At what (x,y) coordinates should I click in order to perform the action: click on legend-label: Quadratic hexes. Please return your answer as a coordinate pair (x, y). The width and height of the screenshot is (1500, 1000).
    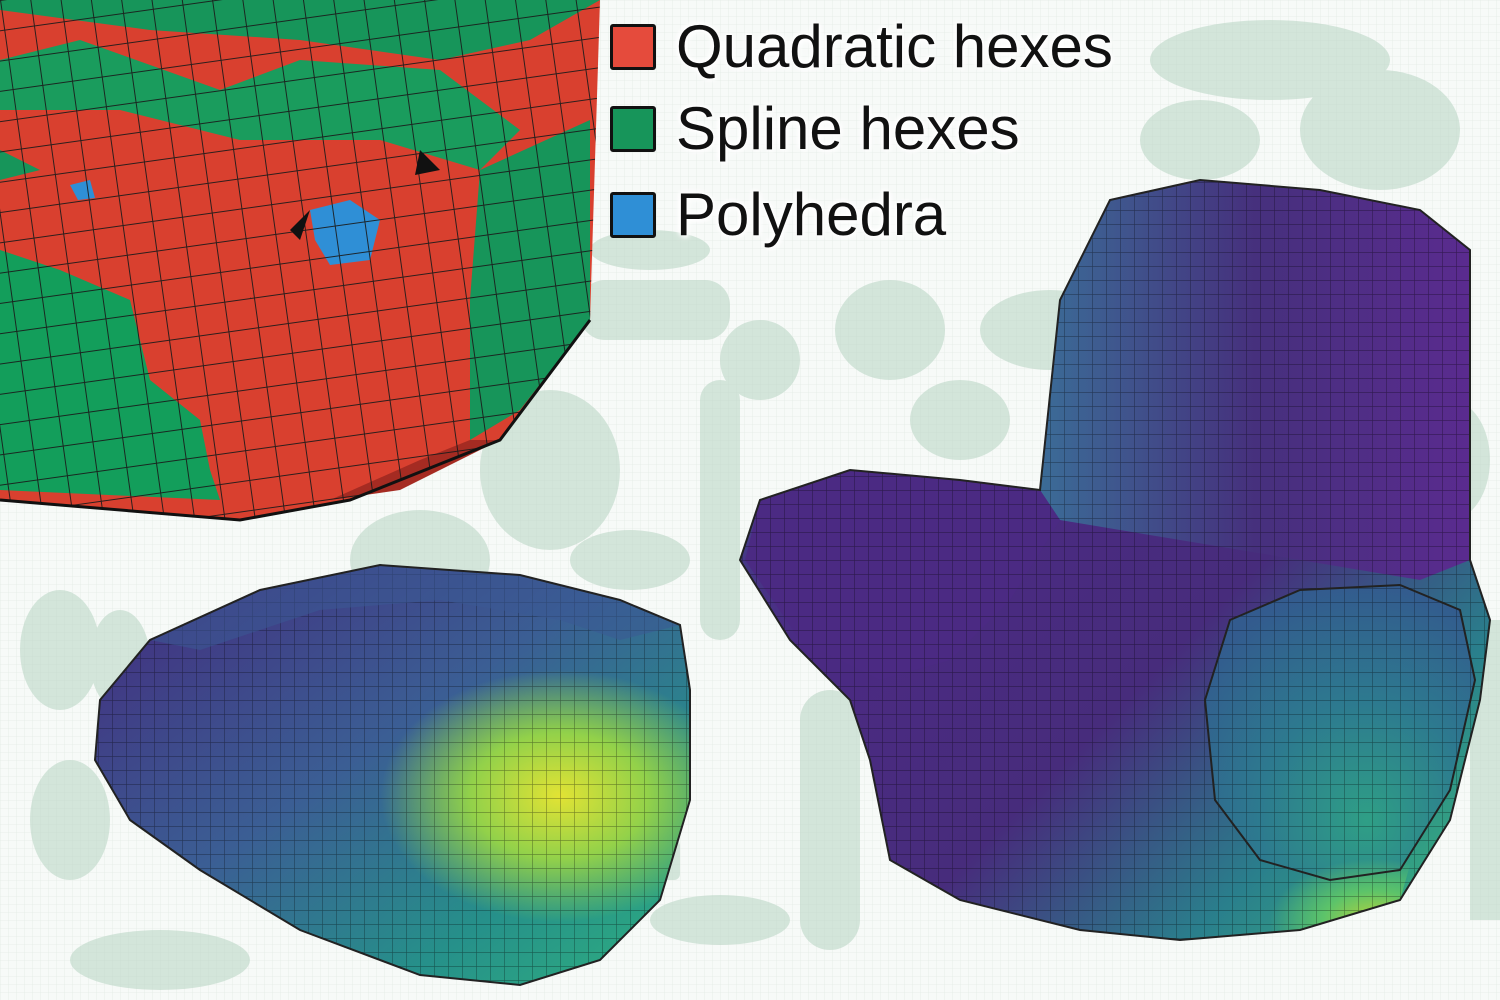
    Looking at the image, I should click on (894, 46).